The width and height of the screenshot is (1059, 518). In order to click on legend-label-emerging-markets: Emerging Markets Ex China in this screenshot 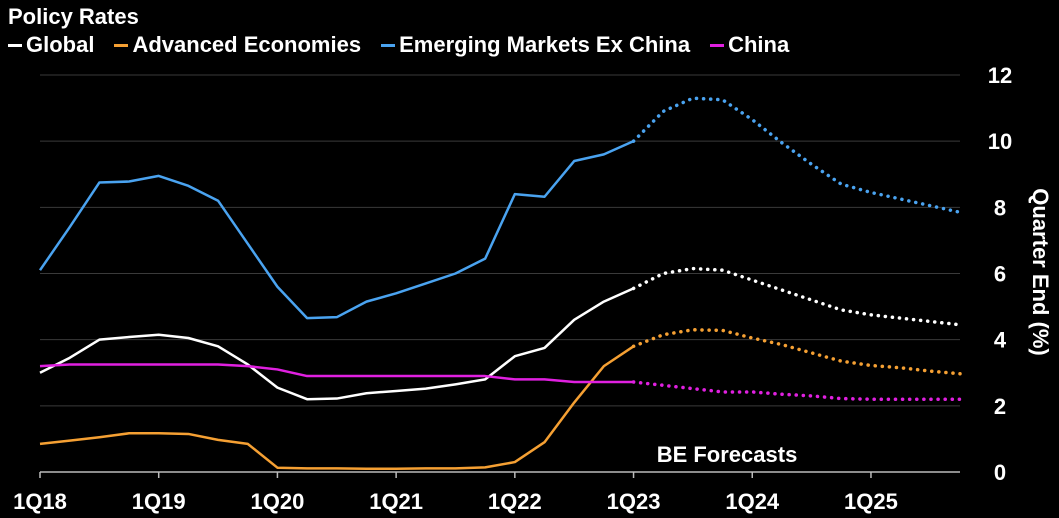, I will do `click(545, 44)`.